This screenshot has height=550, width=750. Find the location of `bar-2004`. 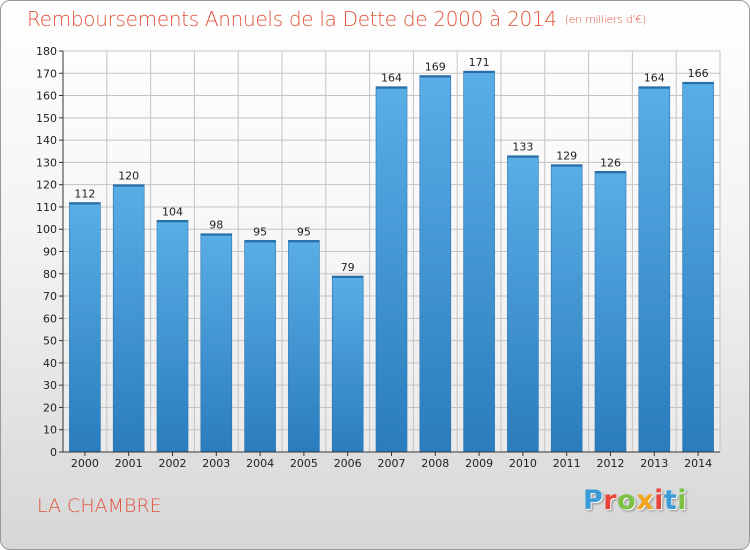

bar-2004 is located at coordinates (260, 346).